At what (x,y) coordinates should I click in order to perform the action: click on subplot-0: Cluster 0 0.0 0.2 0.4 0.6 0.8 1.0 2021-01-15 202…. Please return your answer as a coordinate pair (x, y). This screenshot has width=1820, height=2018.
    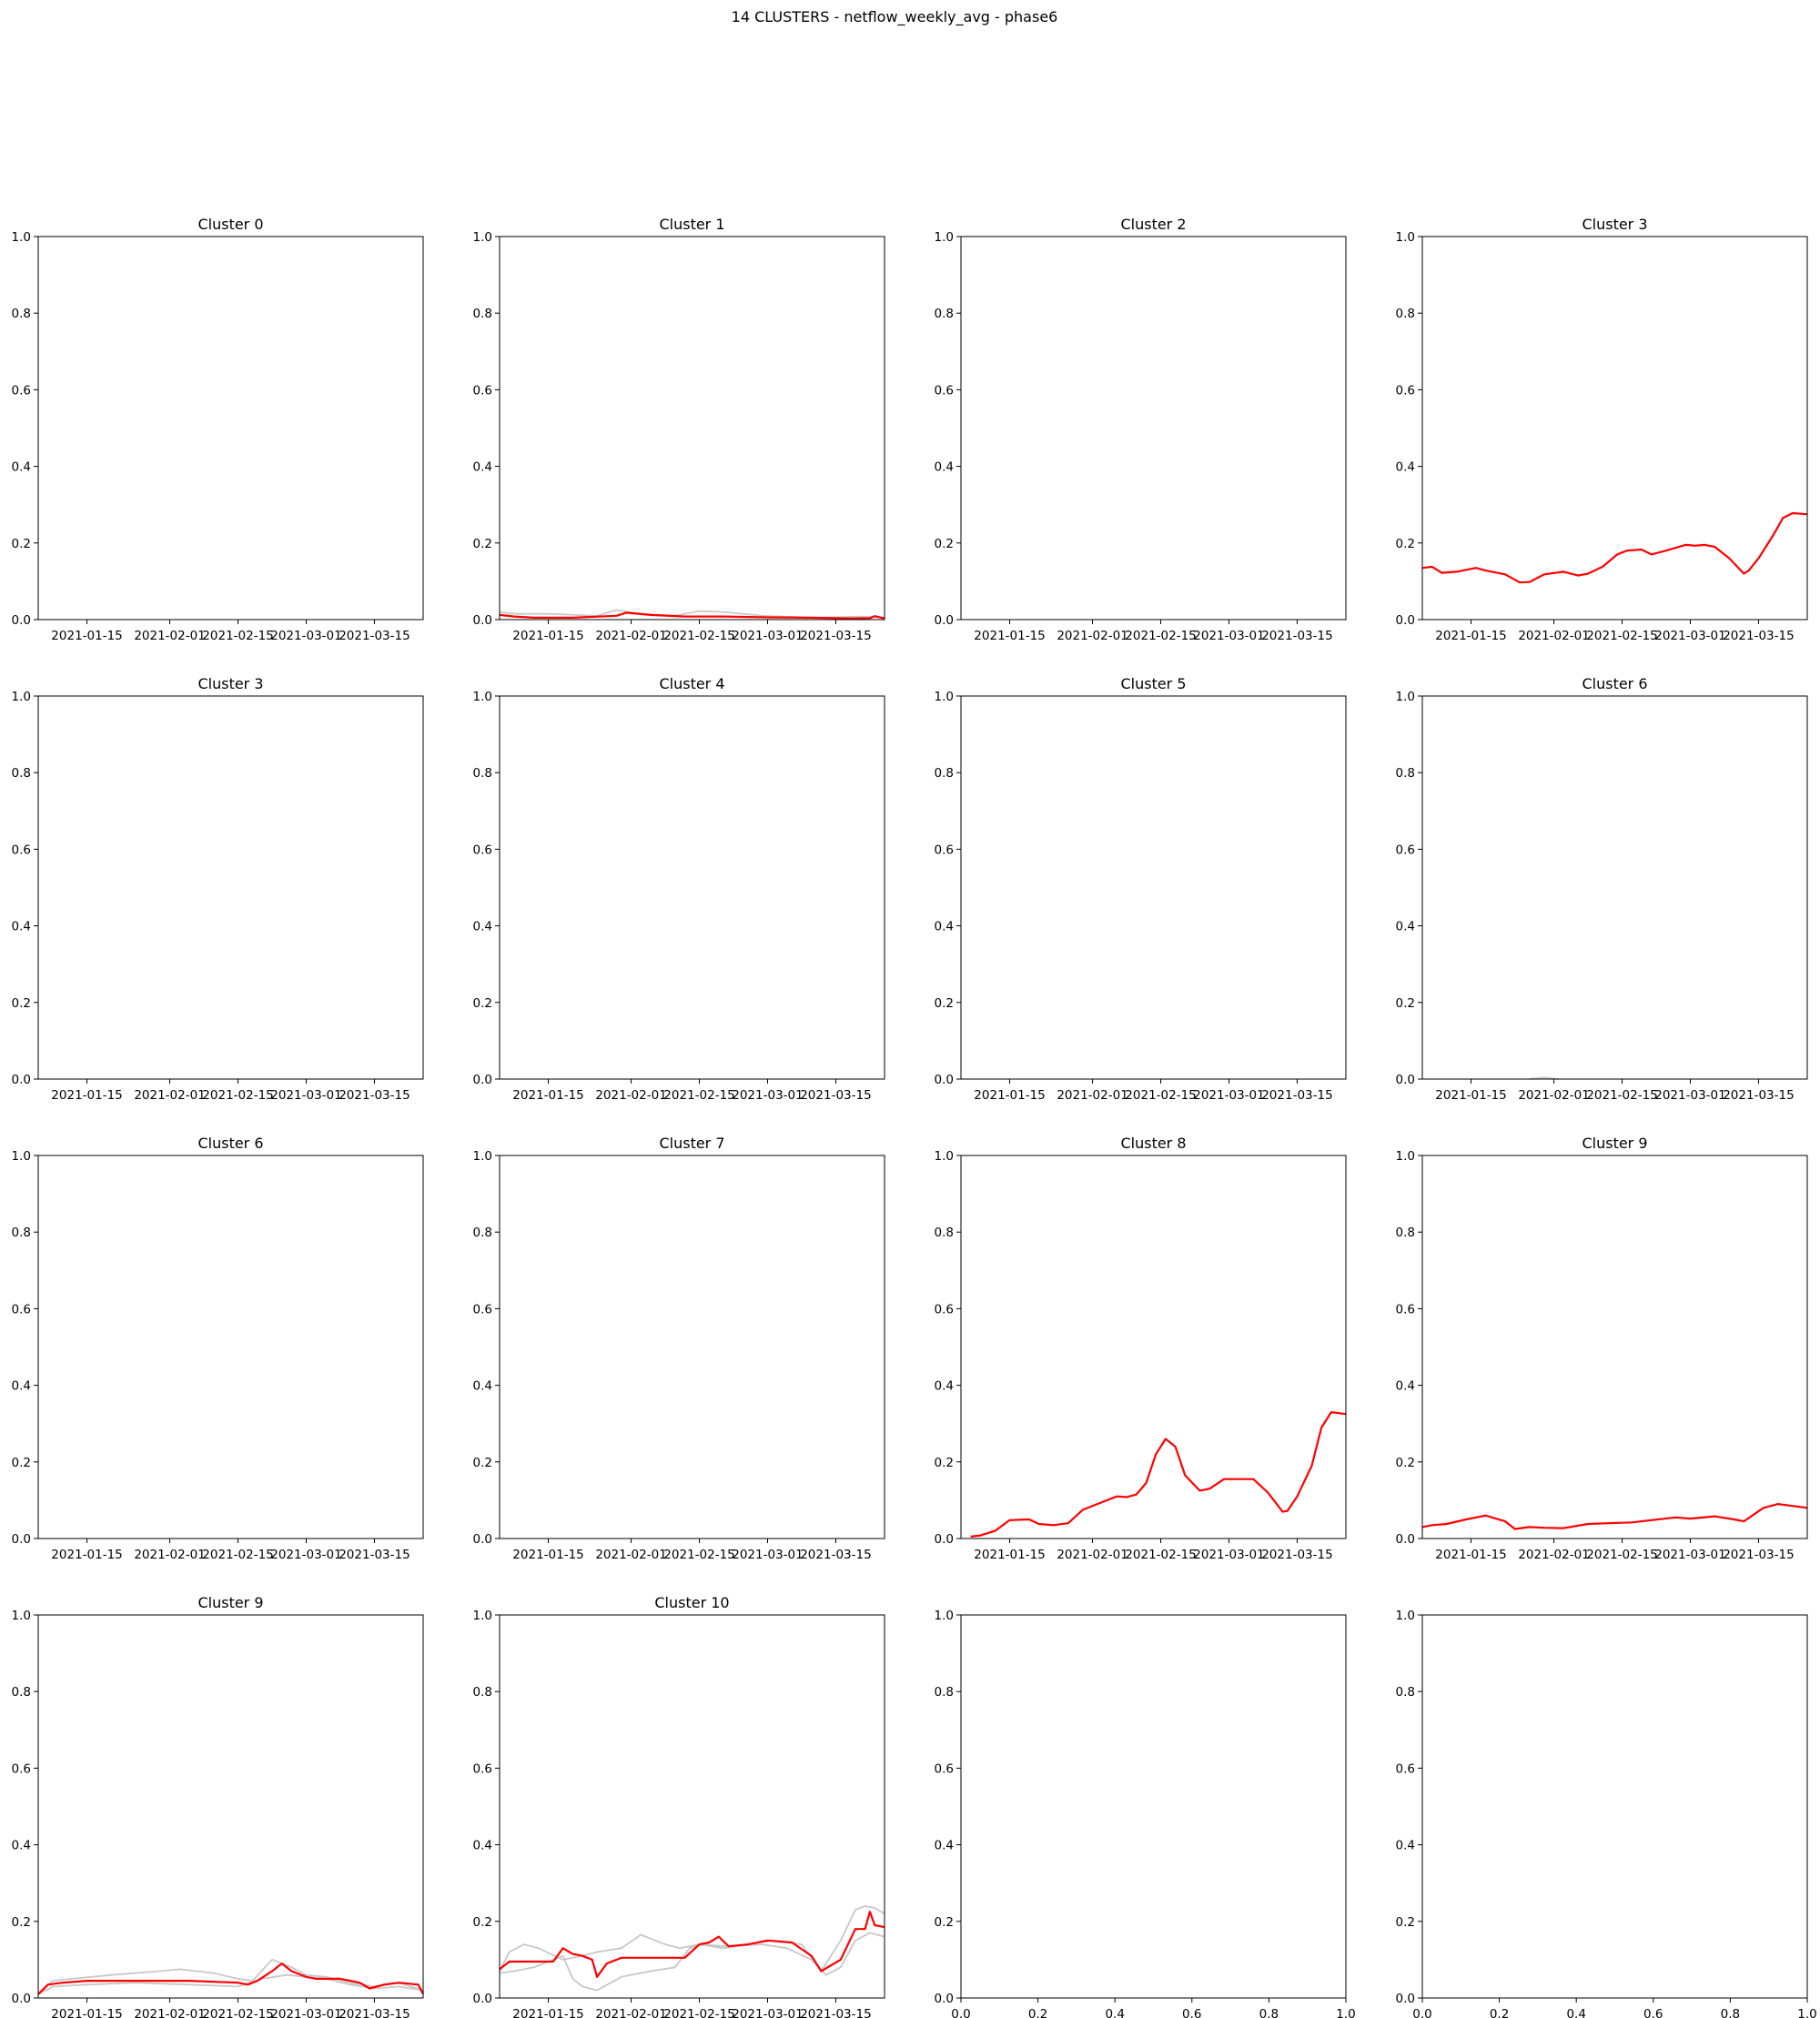
    Looking at the image, I should click on (218, 429).